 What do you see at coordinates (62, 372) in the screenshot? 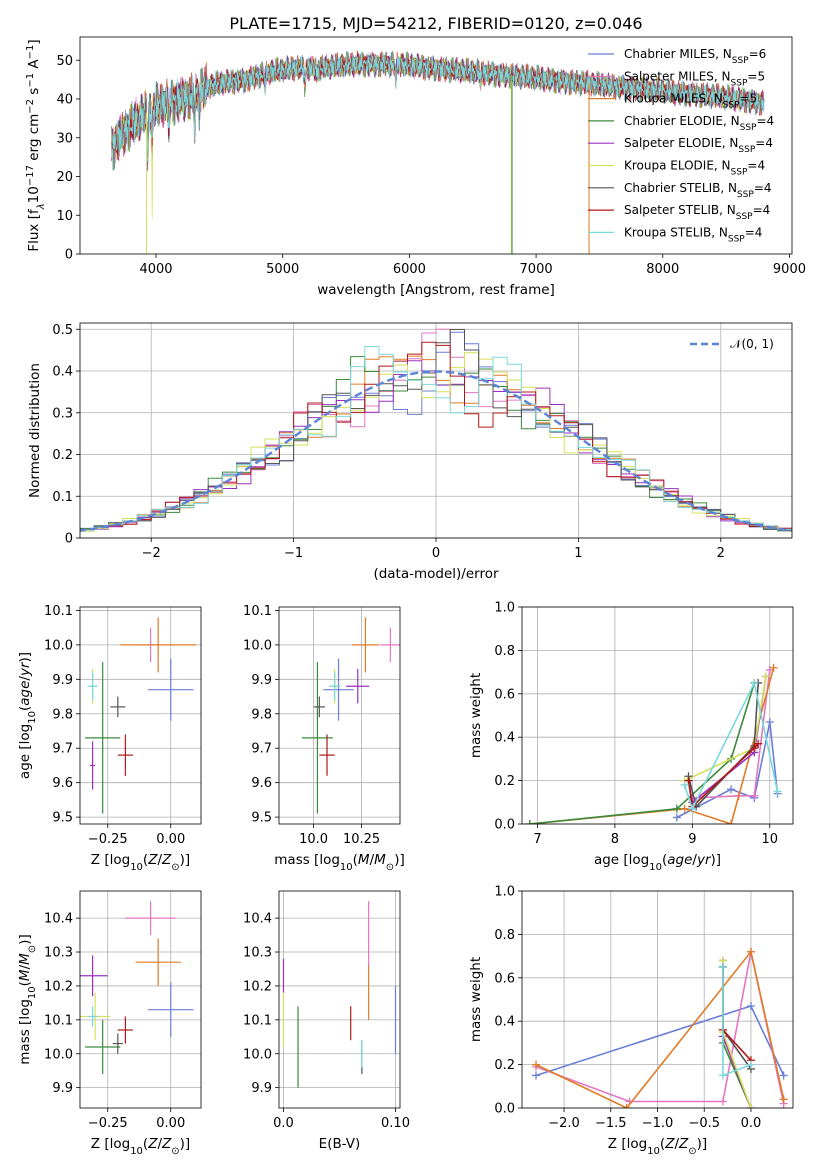
I see `y-tick-label: 0.4` at bounding box center [62, 372].